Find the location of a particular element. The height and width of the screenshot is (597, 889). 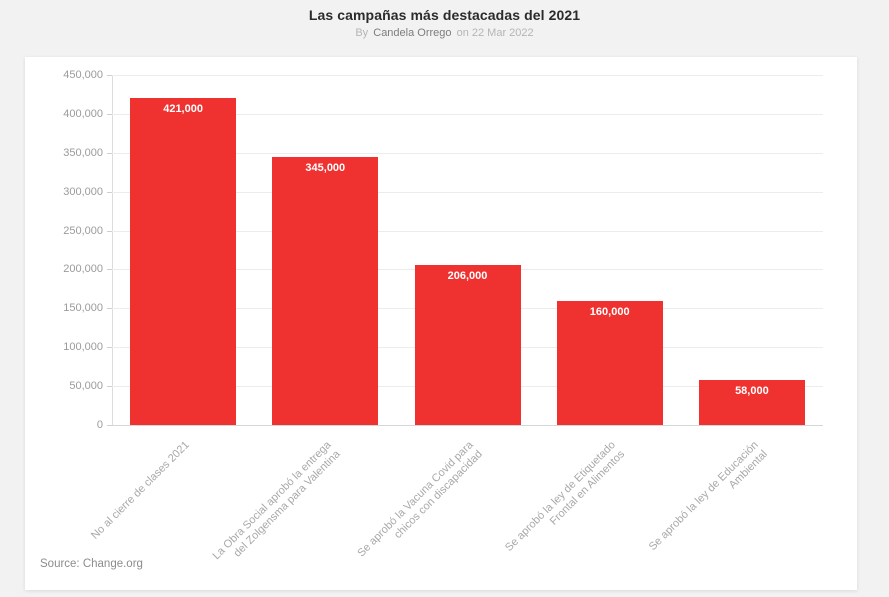

x-axis-category-label: Se aprobó la ley de Educación Ambiental is located at coordinates (708, 496).